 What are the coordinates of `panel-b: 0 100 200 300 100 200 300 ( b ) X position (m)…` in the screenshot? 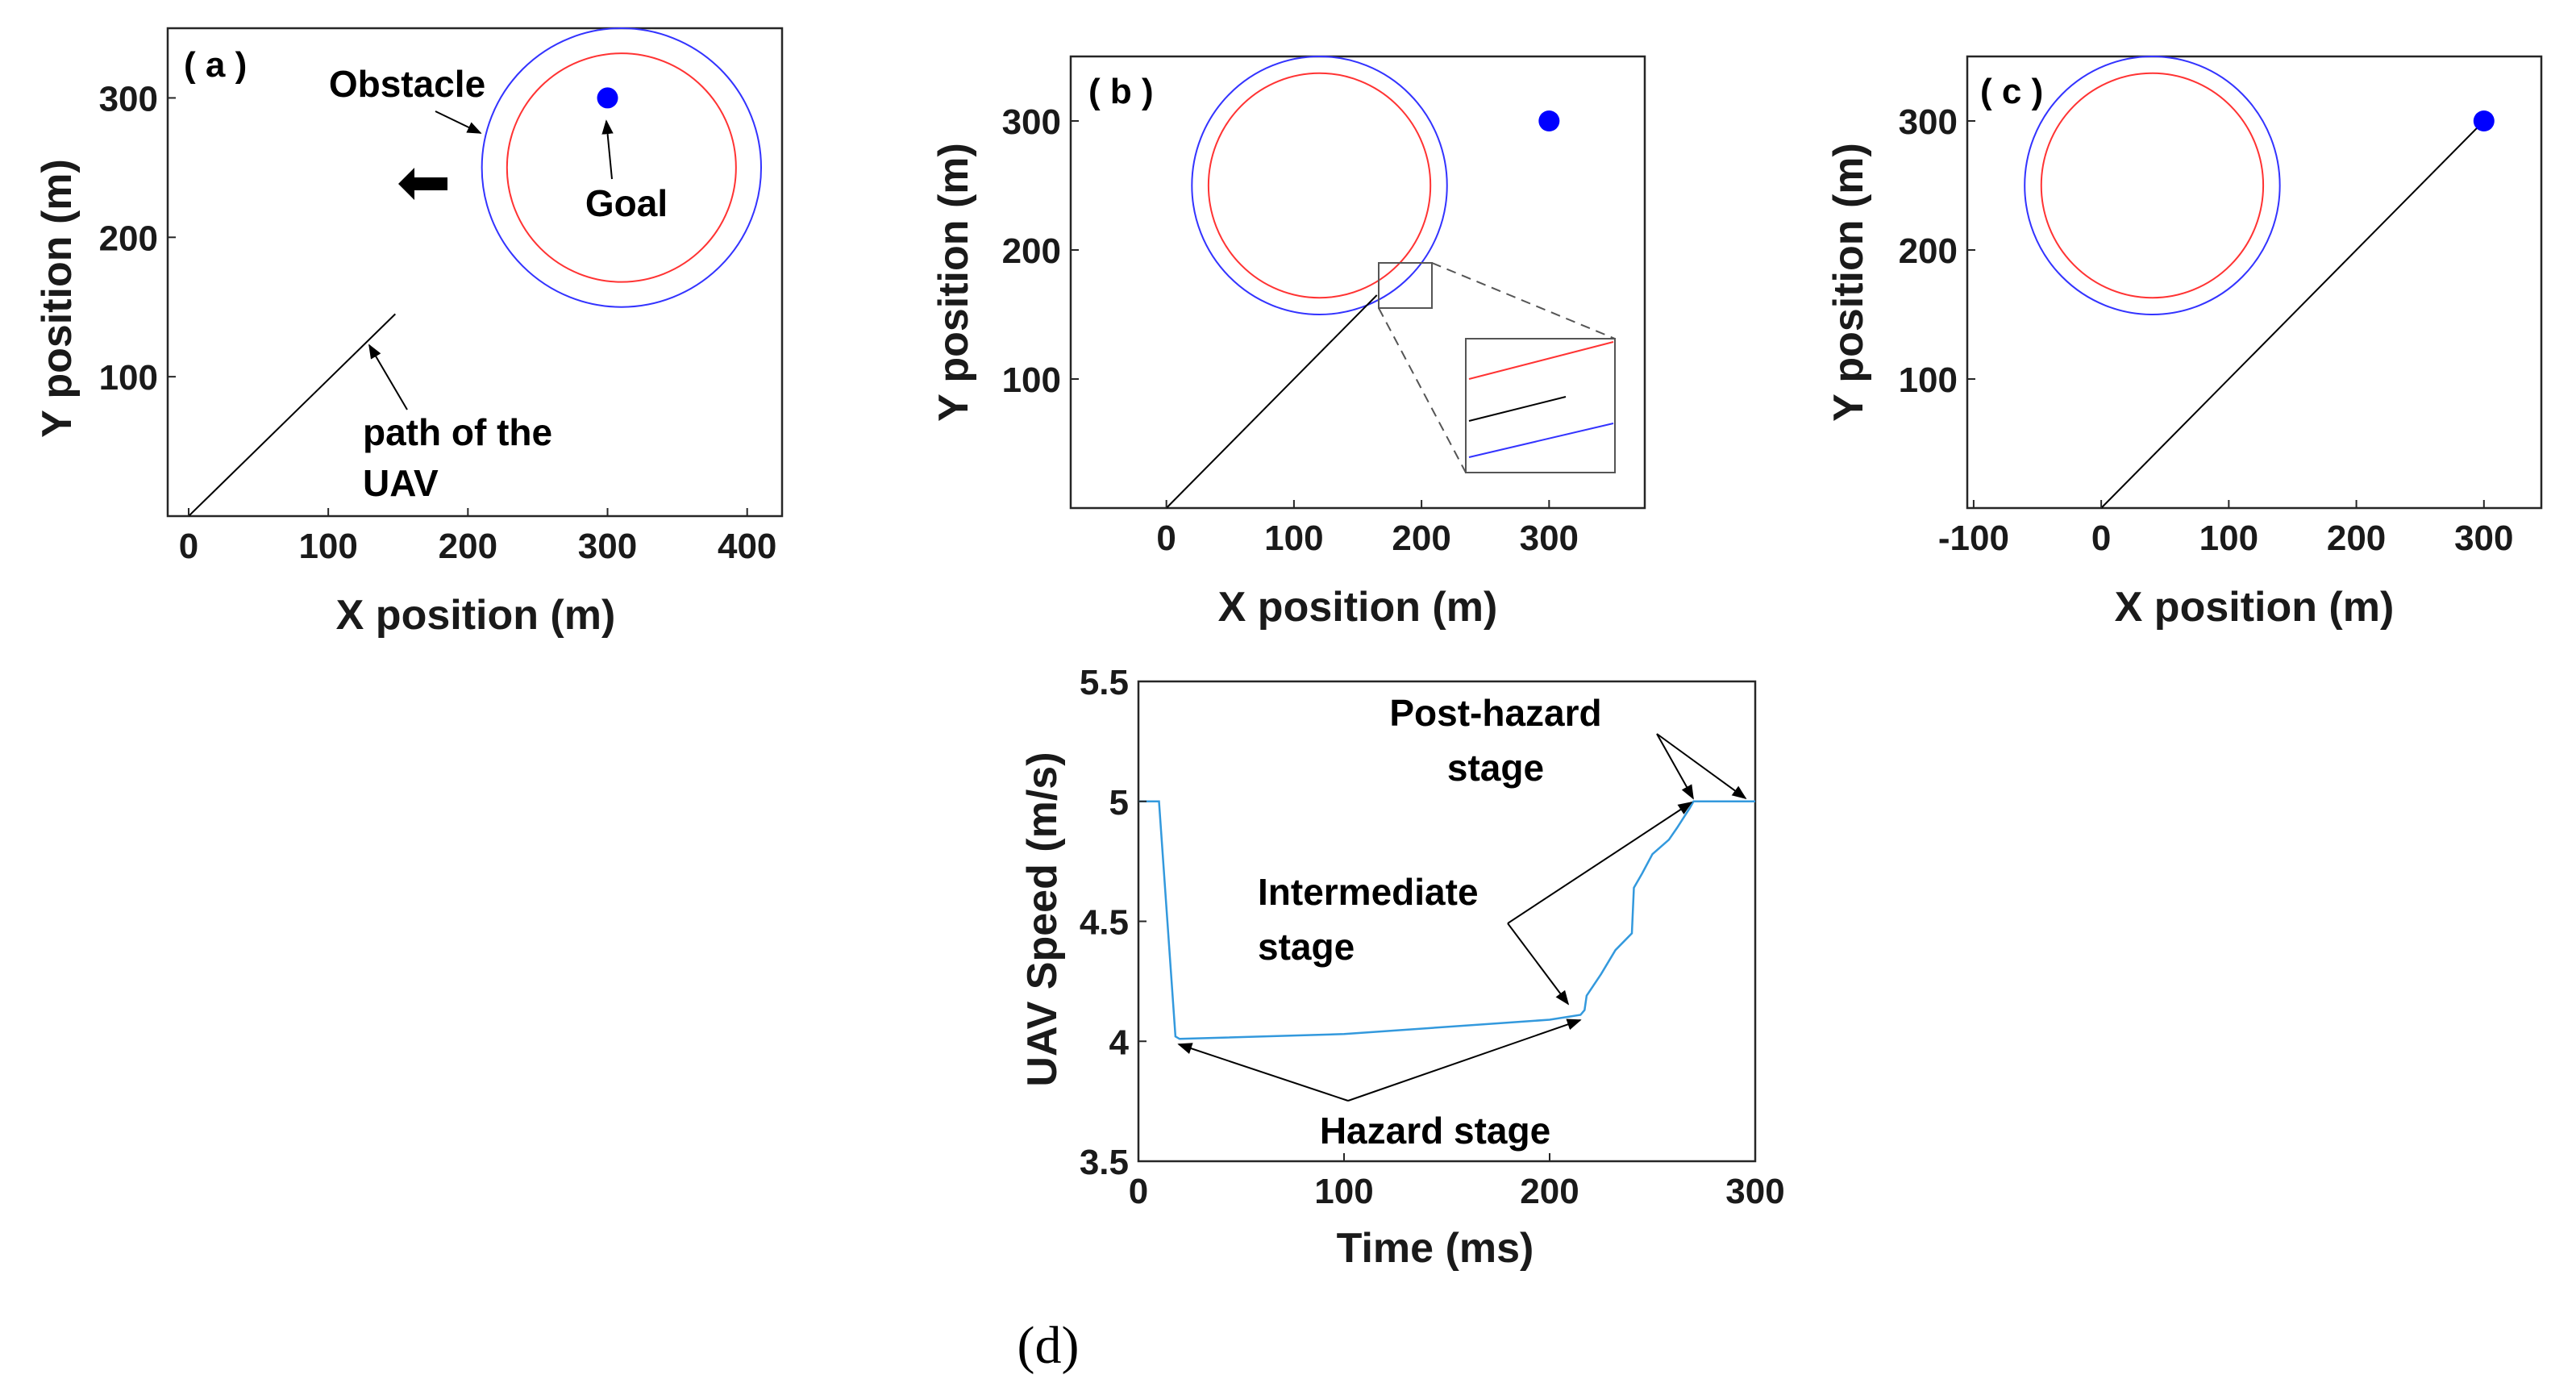 It's located at (1288, 343).